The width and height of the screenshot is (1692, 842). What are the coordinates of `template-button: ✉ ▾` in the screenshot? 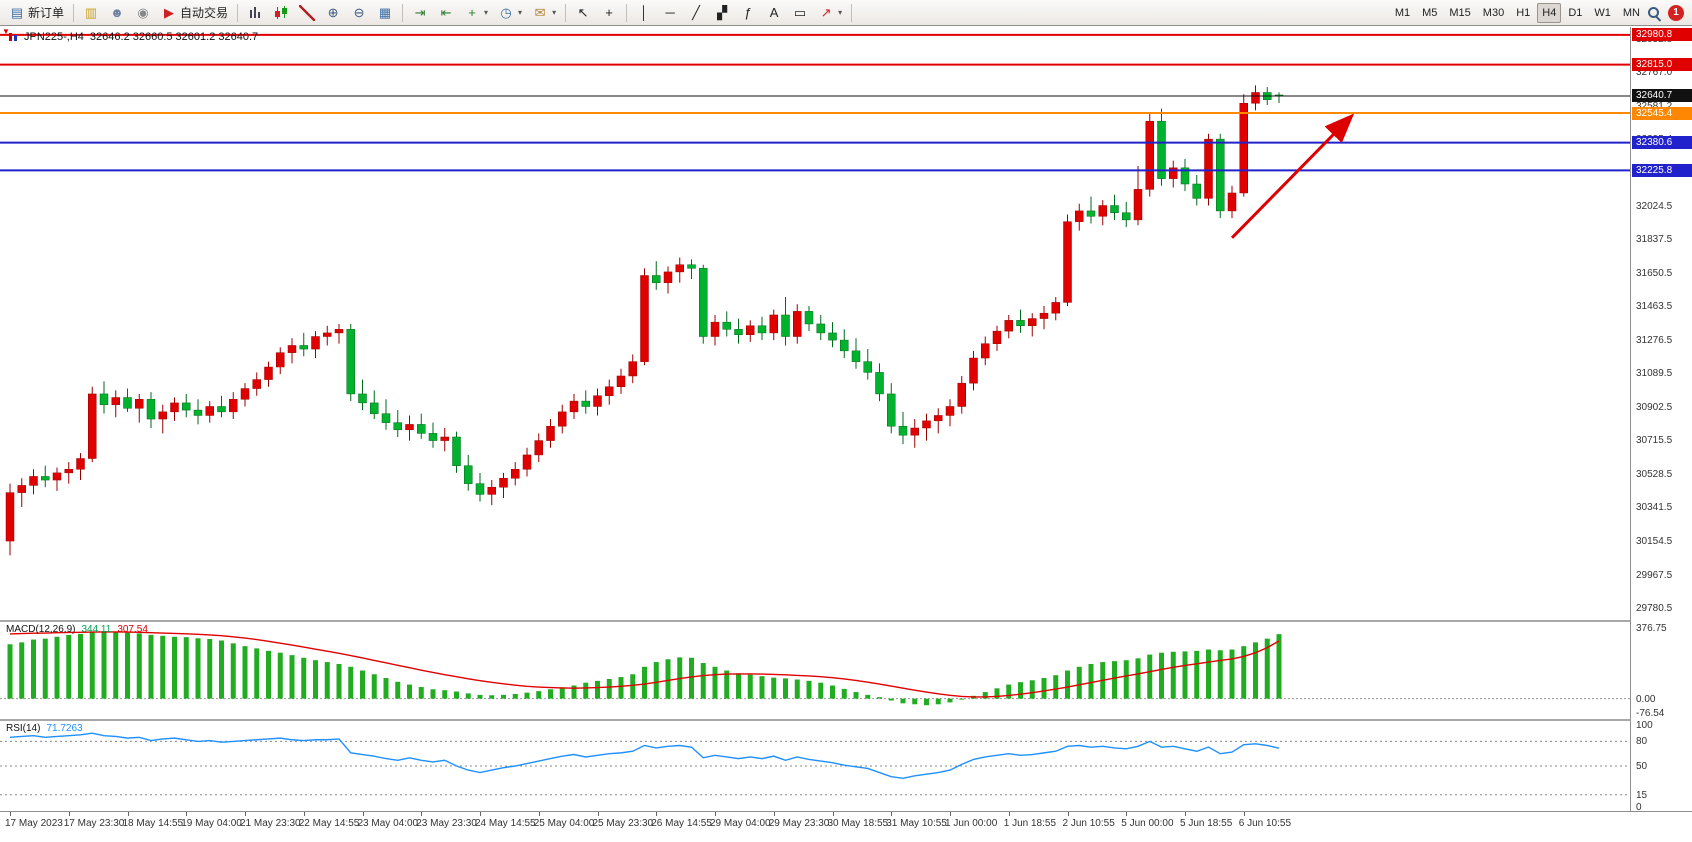 It's located at (544, 13).